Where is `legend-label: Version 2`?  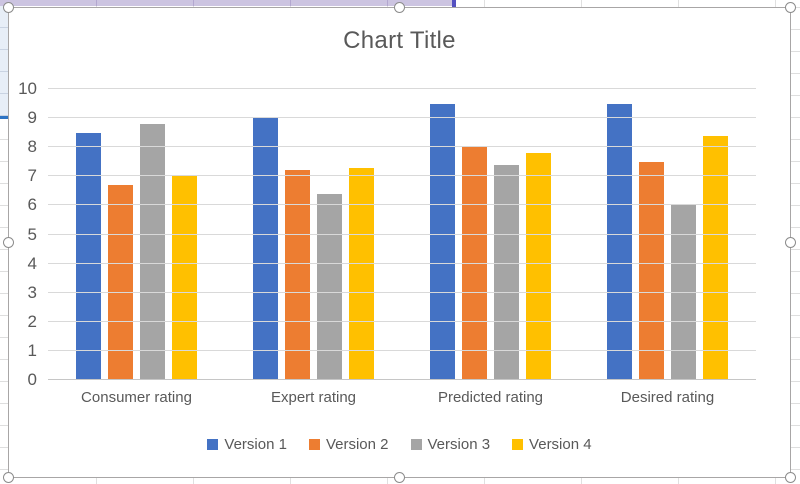 legend-label: Version 2 is located at coordinates (357, 444).